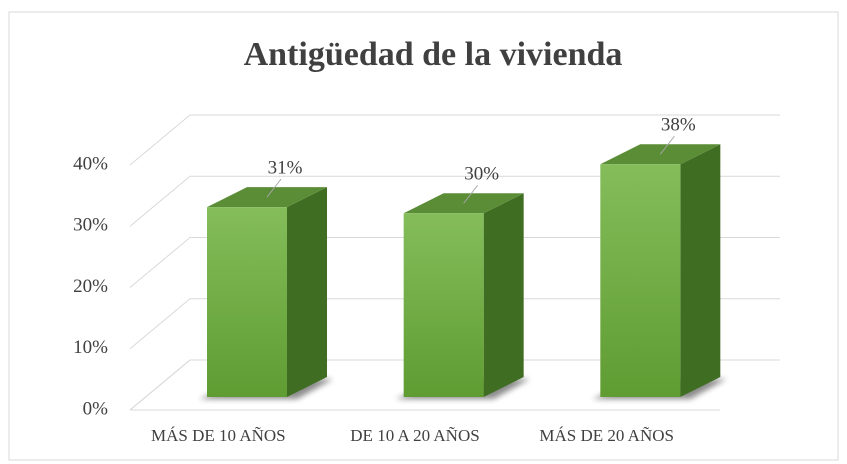 The height and width of the screenshot is (464, 847). I want to click on y-tick-label: 30%, so click(90, 225).